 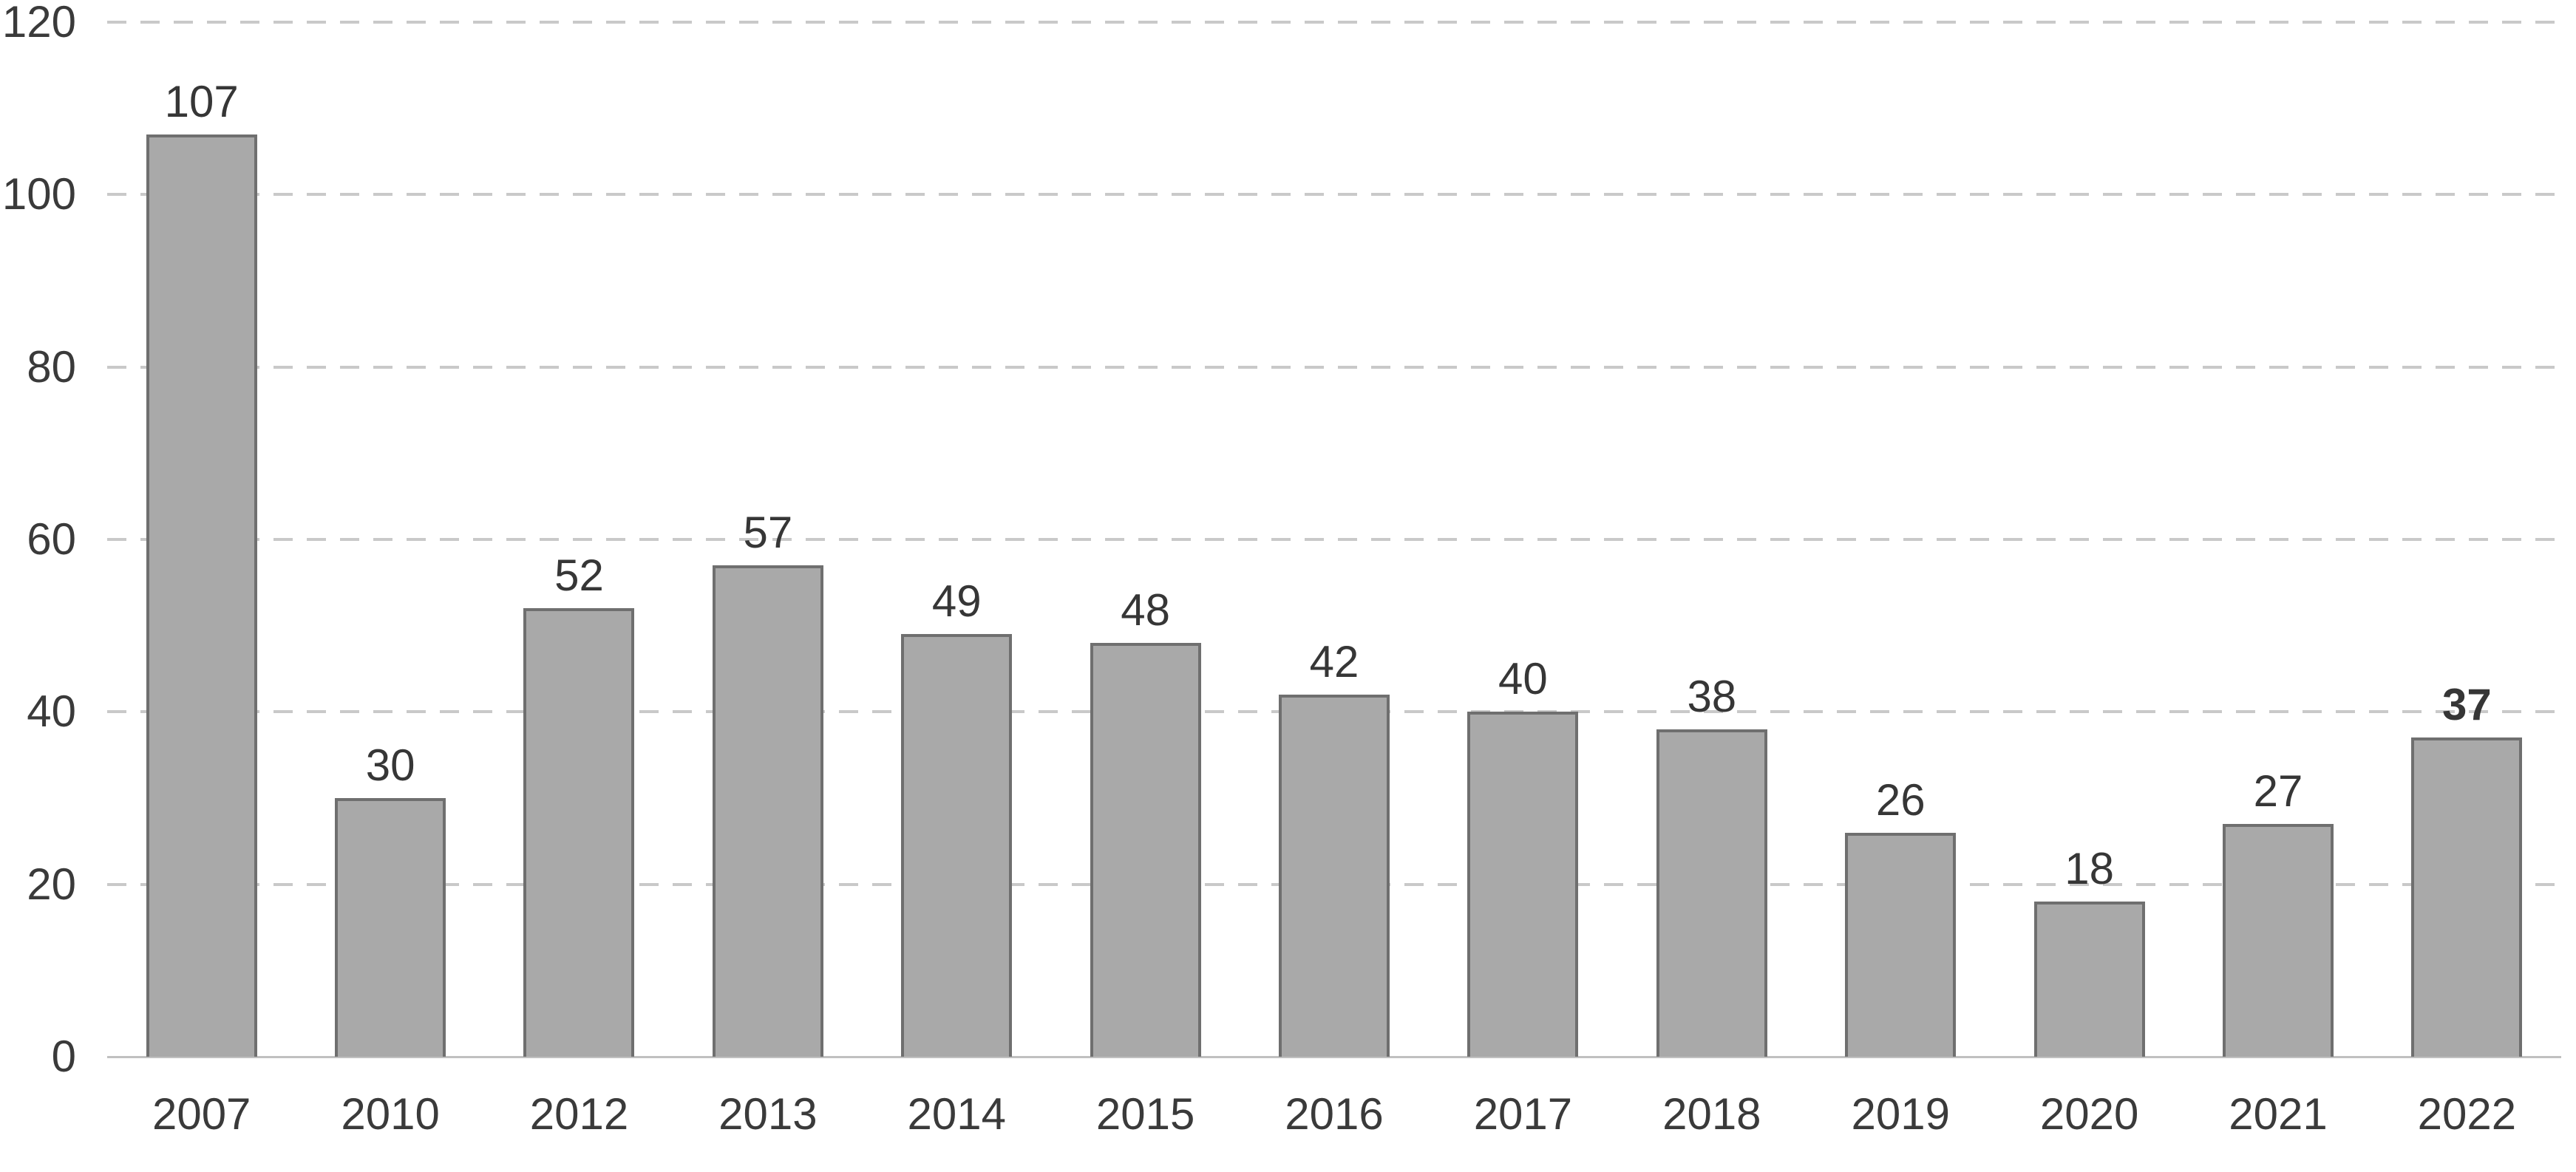 I want to click on bar-slot: 18, so click(x=2089, y=539).